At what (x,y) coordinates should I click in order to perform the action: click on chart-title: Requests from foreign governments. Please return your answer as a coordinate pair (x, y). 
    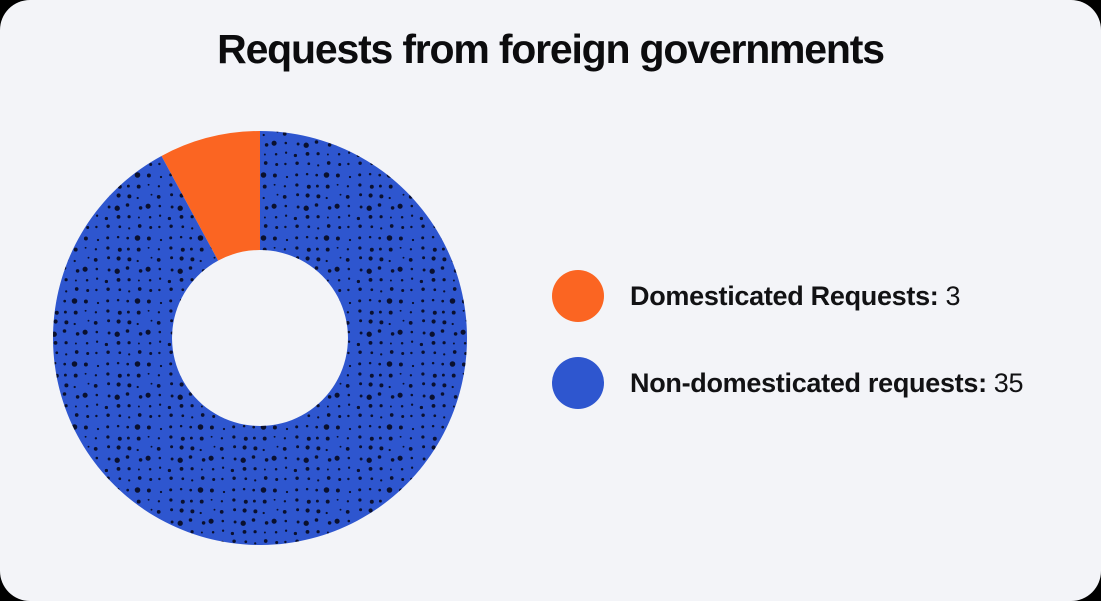
    Looking at the image, I should click on (551, 49).